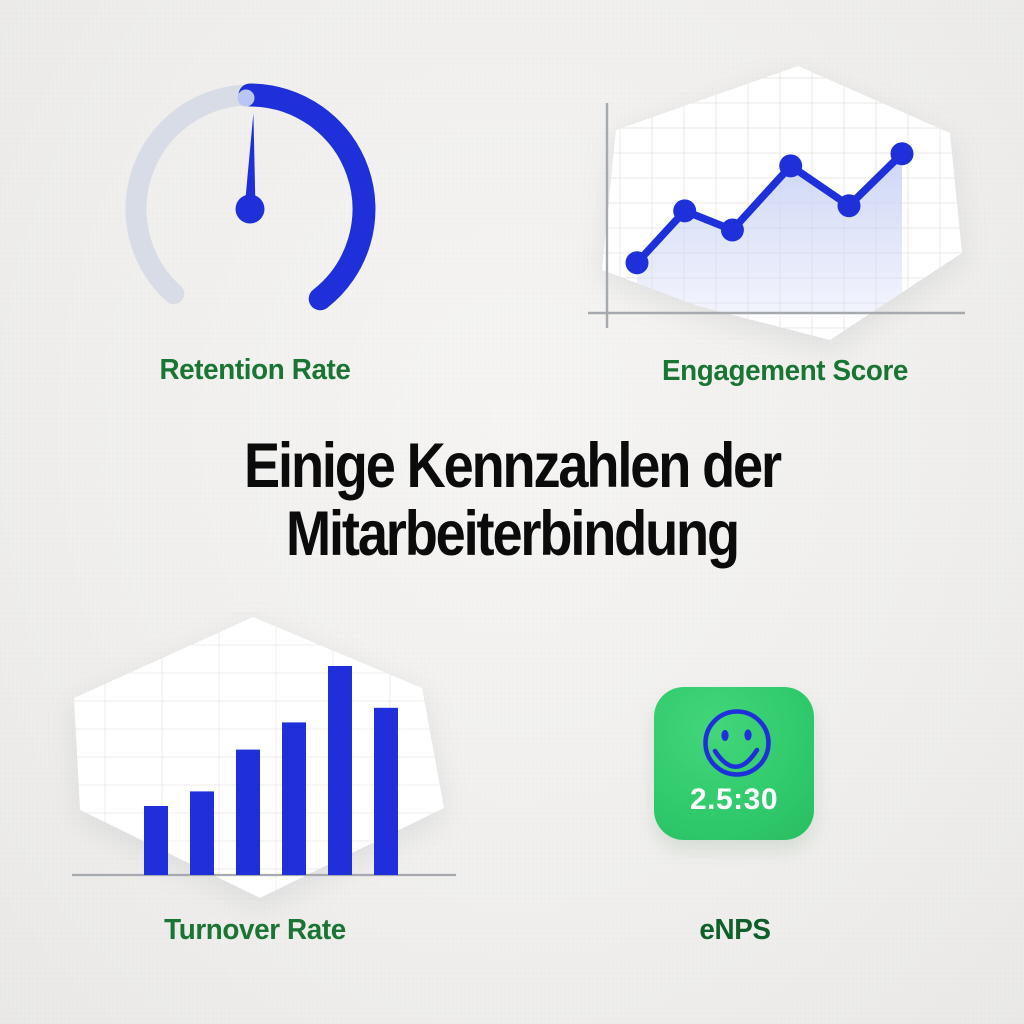  What do you see at coordinates (513, 534) in the screenshot?
I see `page-title-line2: Mitarbeiterbindung` at bounding box center [513, 534].